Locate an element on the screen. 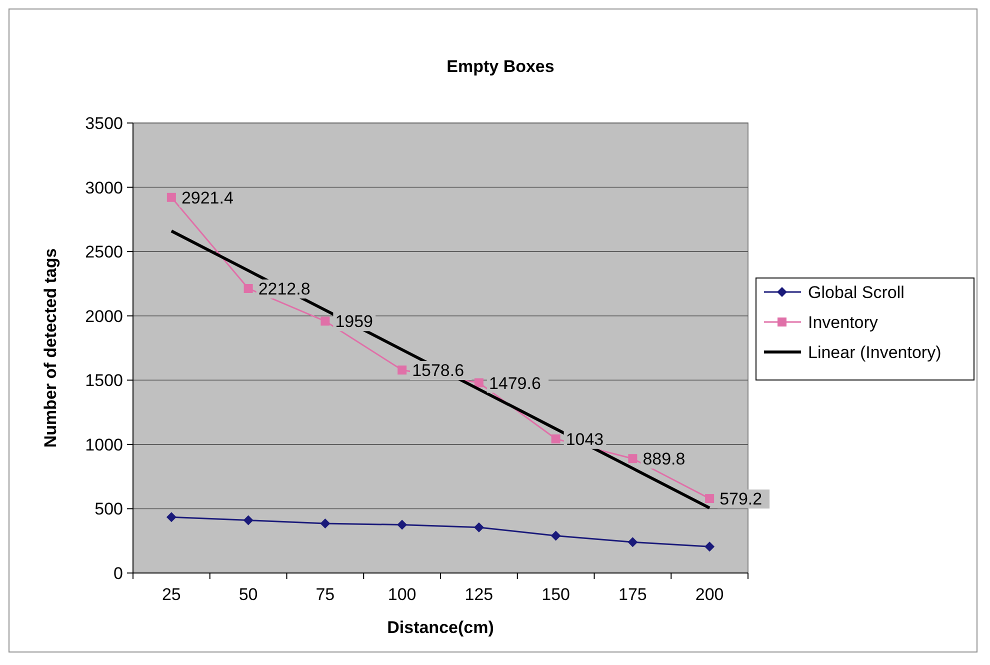 This screenshot has width=990, height=665. x-tick-label: 75 is located at coordinates (325, 594).